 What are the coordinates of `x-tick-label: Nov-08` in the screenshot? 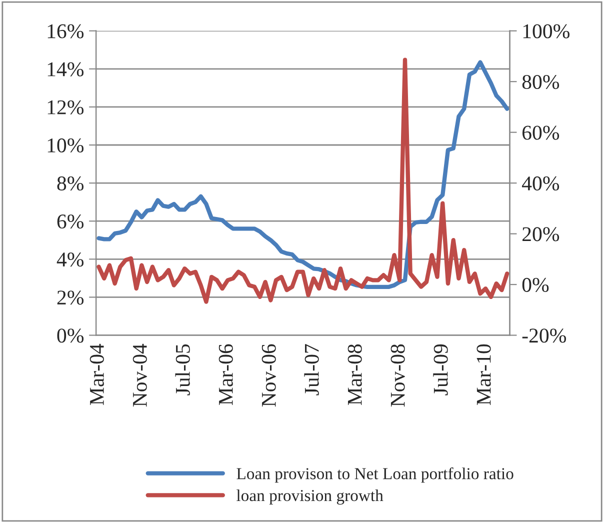 It's located at (397, 375).